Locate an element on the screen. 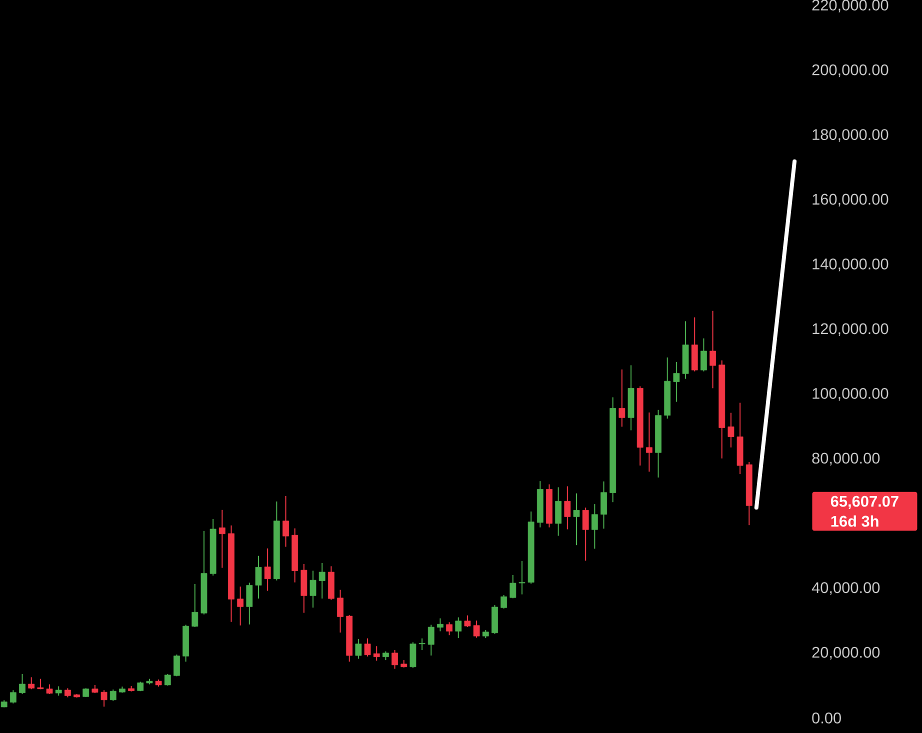  y-tick-label: 140,000.00 is located at coordinates (850, 265).